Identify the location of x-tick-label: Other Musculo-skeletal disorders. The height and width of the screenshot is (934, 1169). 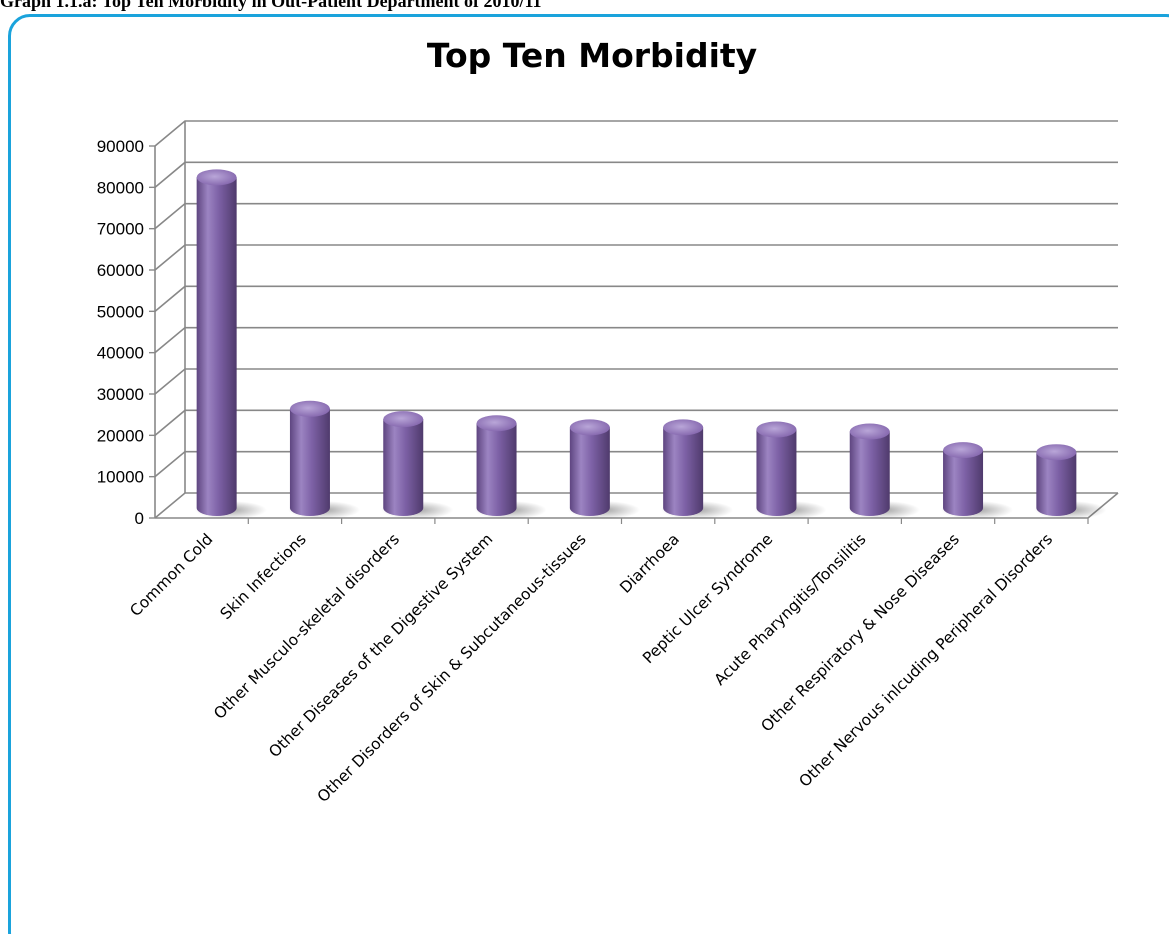
(306, 626).